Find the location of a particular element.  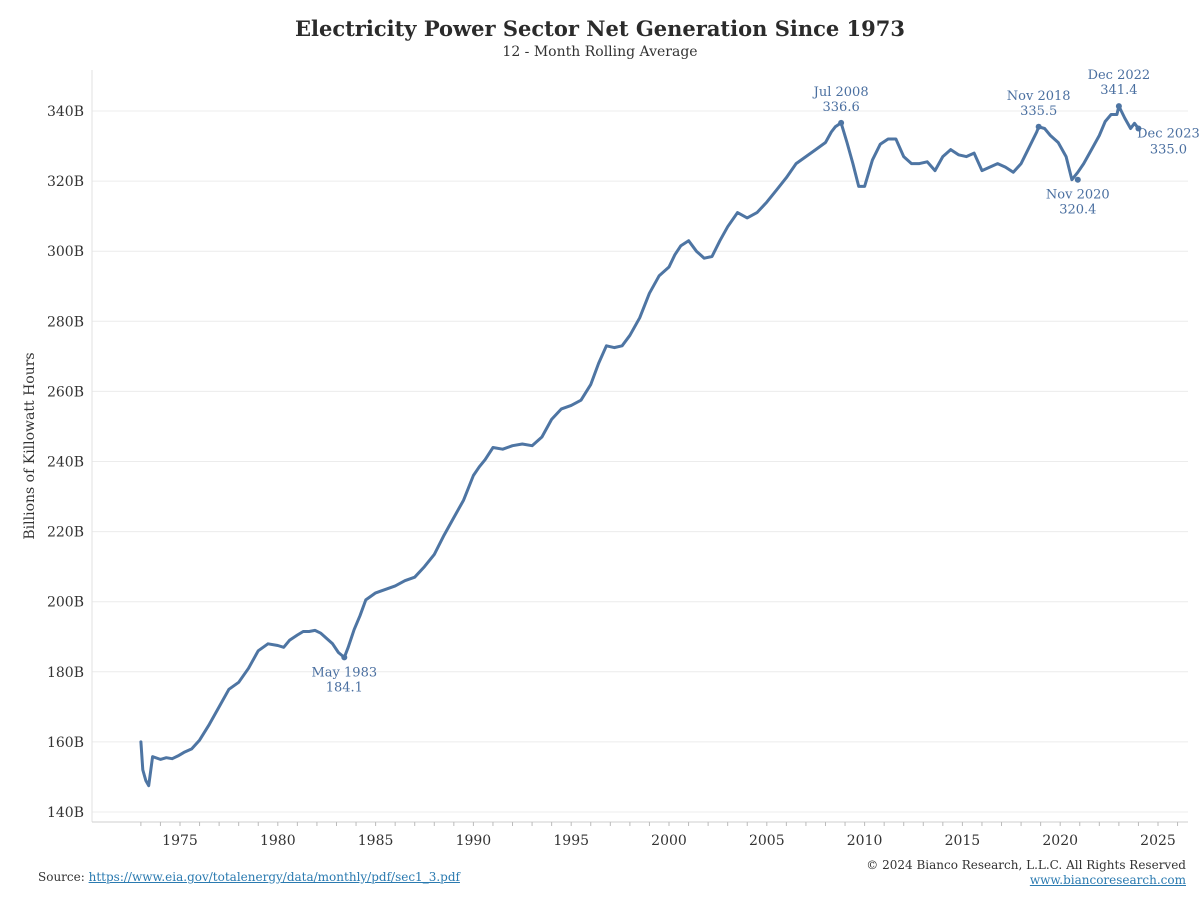

x-tick-label: 2015 is located at coordinates (963, 841).